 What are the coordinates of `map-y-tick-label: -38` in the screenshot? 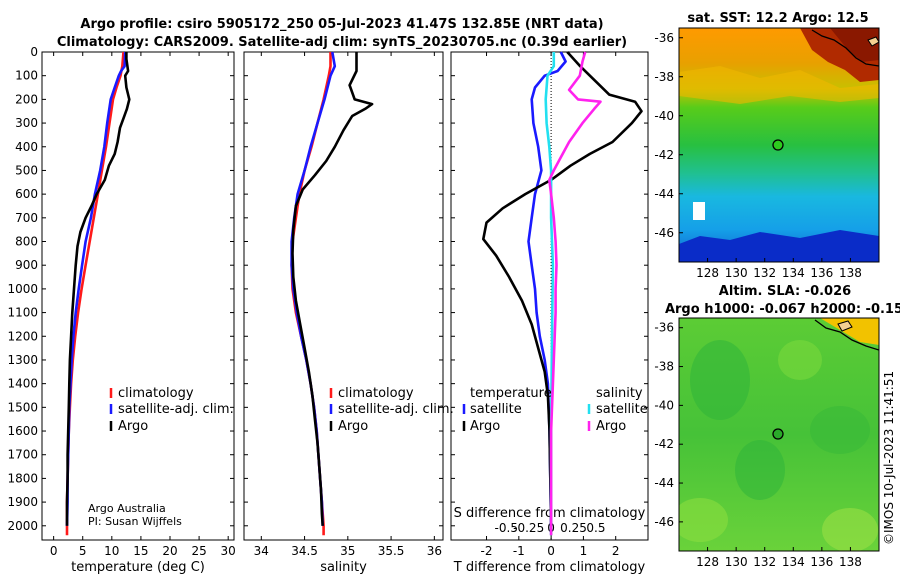 It's located at (664, 367).